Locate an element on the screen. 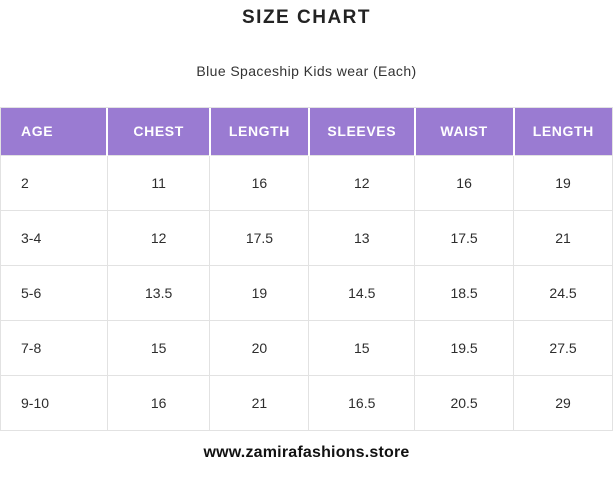  column-header-sleeves-3: SLEEVES is located at coordinates (361, 131).